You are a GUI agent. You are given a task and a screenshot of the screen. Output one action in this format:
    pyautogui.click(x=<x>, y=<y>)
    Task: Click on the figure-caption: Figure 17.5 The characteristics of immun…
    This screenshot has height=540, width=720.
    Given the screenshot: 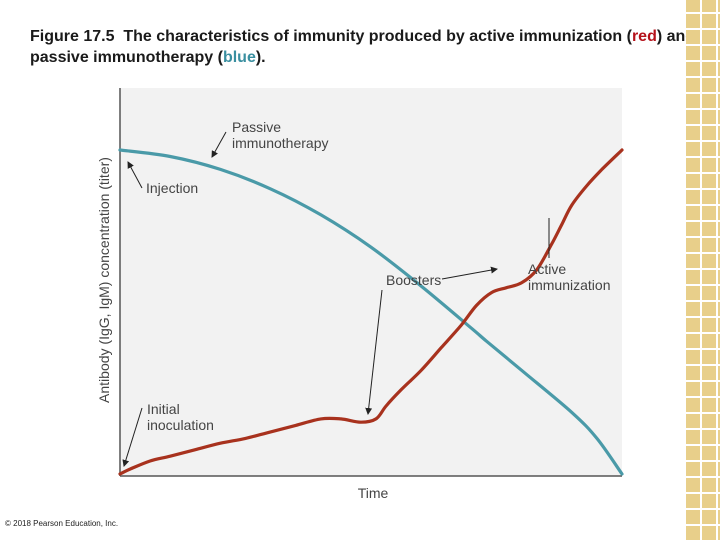 What is the action you would take?
    pyautogui.click(x=370, y=47)
    